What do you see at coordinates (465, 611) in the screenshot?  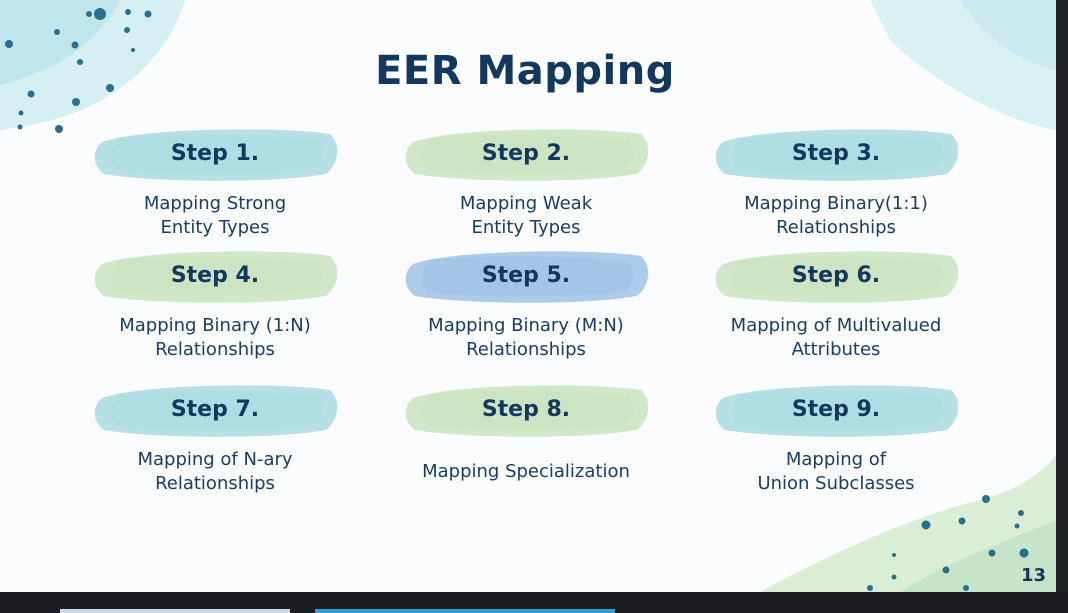 I see `taskbar-tab-active` at bounding box center [465, 611].